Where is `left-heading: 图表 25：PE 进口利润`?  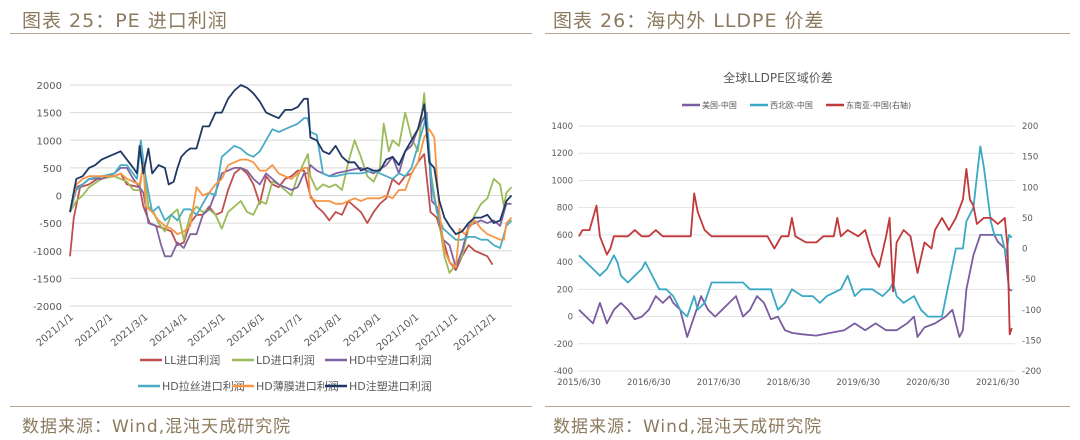
left-heading: 图表 25：PE 进口利润 is located at coordinates (125, 21).